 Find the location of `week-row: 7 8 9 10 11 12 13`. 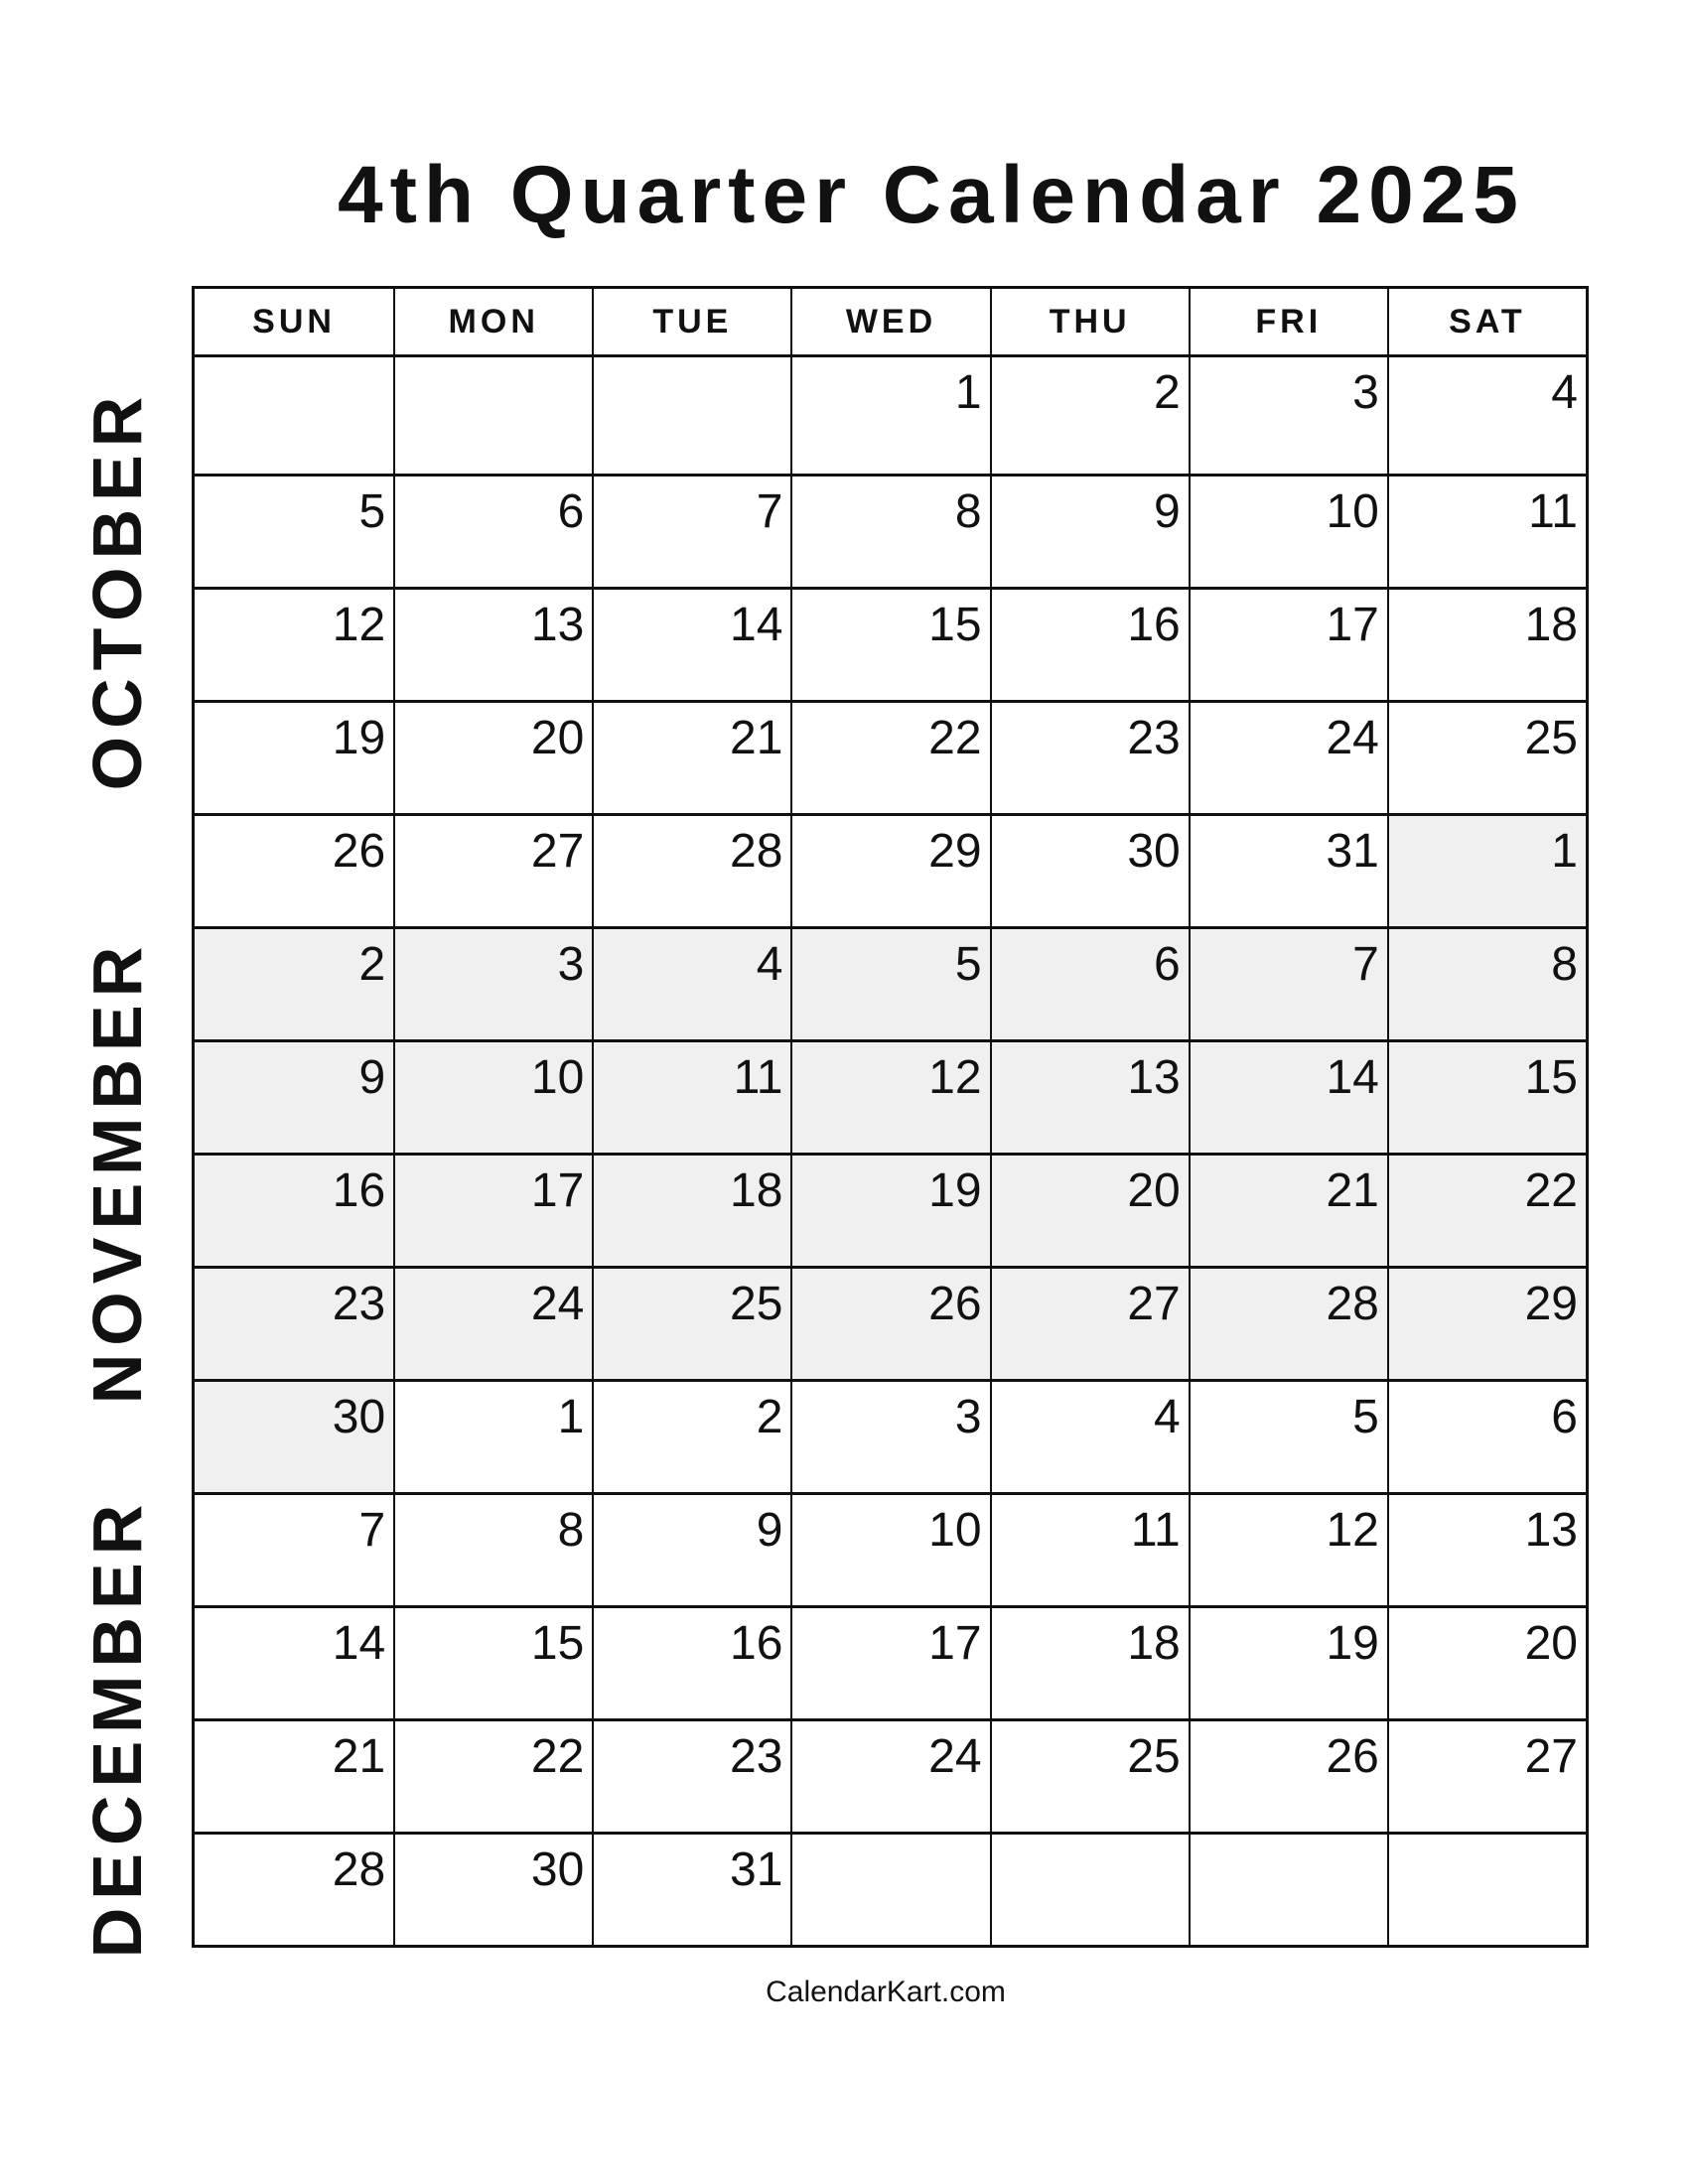

week-row: 7 8 9 10 11 12 13 is located at coordinates (890, 1548).